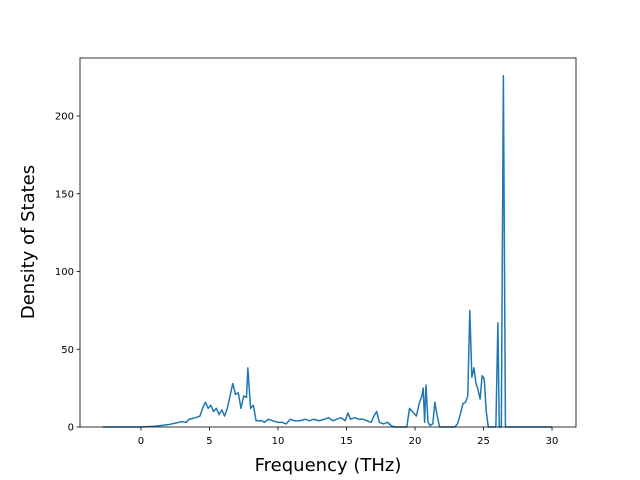  Describe the element at coordinates (64, 194) in the screenshot. I see `y-tick-label: 150` at that location.